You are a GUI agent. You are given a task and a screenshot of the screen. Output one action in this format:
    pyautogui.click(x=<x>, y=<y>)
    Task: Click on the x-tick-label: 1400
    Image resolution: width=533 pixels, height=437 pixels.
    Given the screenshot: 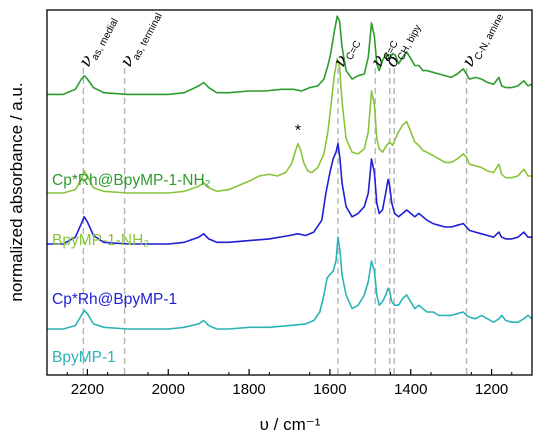 What is the action you would take?
    pyautogui.click(x=410, y=389)
    